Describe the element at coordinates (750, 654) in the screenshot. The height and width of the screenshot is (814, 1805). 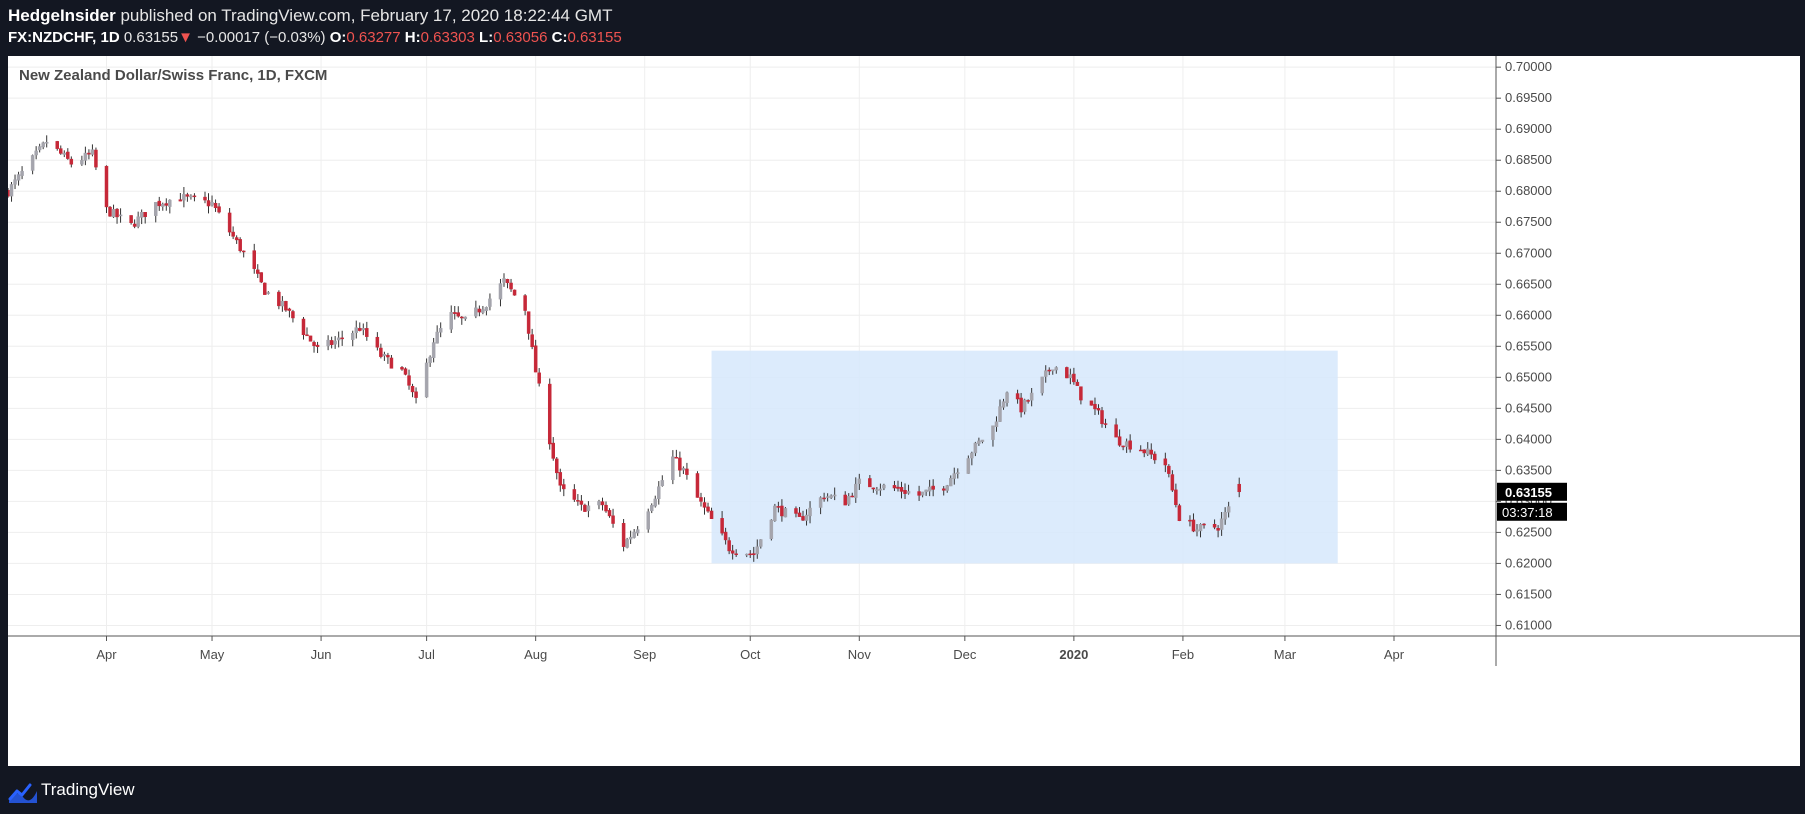
I see `x-tick-label: Oct` at that location.